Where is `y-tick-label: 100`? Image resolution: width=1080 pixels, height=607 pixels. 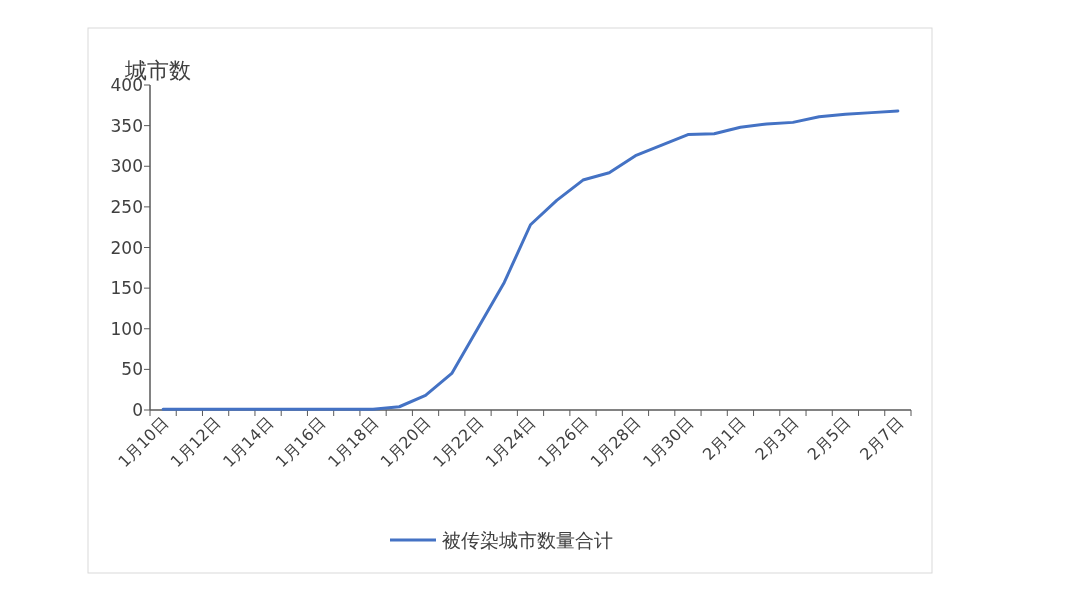
y-tick-label: 100 is located at coordinates (126, 328).